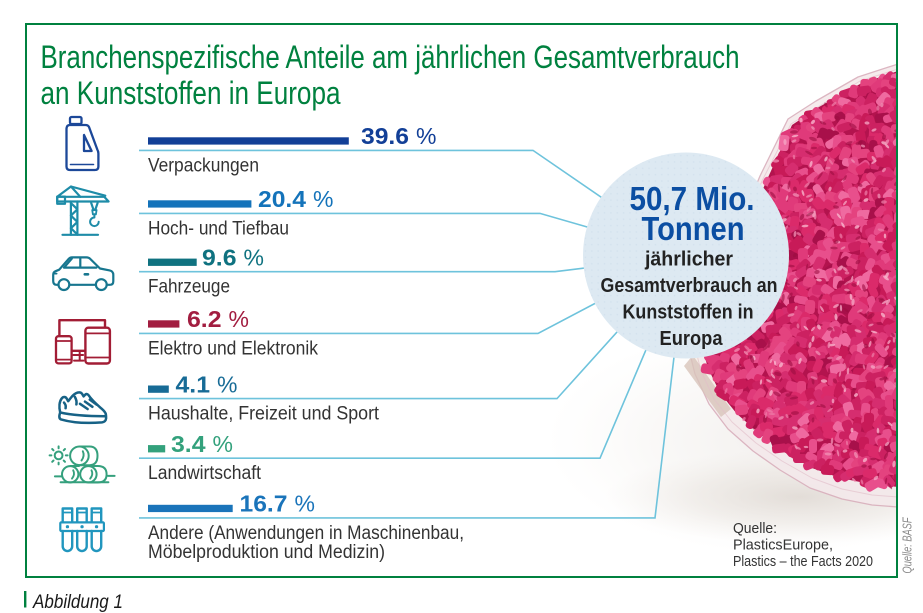  Describe the element at coordinates (693, 228) in the screenshot. I see `svg-text: Tonnen` at that location.